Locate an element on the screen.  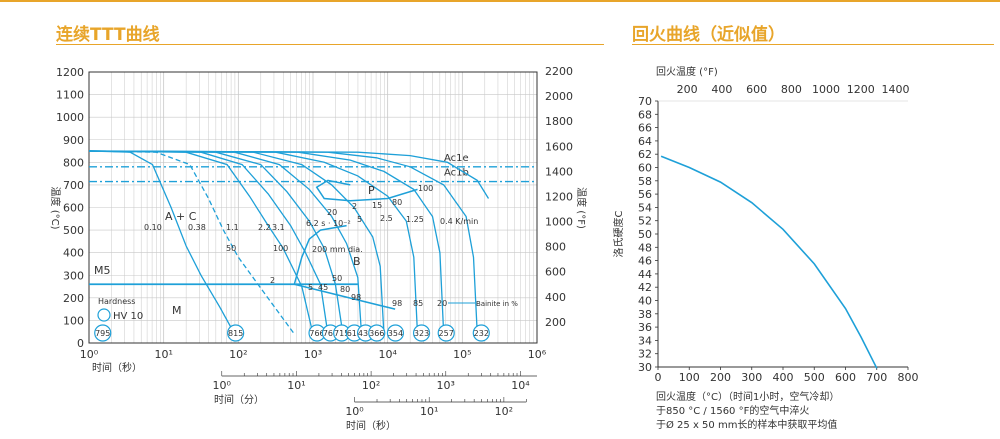
y-right-tick-label: 200 is located at coordinates (555, 322).